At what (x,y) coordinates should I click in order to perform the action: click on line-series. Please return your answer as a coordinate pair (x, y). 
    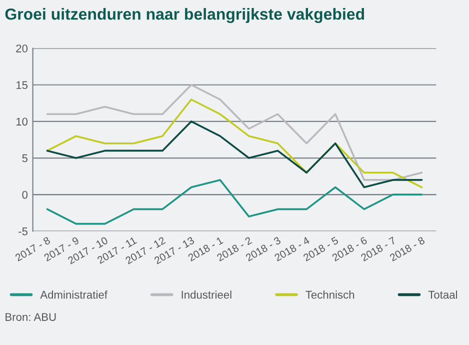
    Looking at the image, I should click on (234, 202).